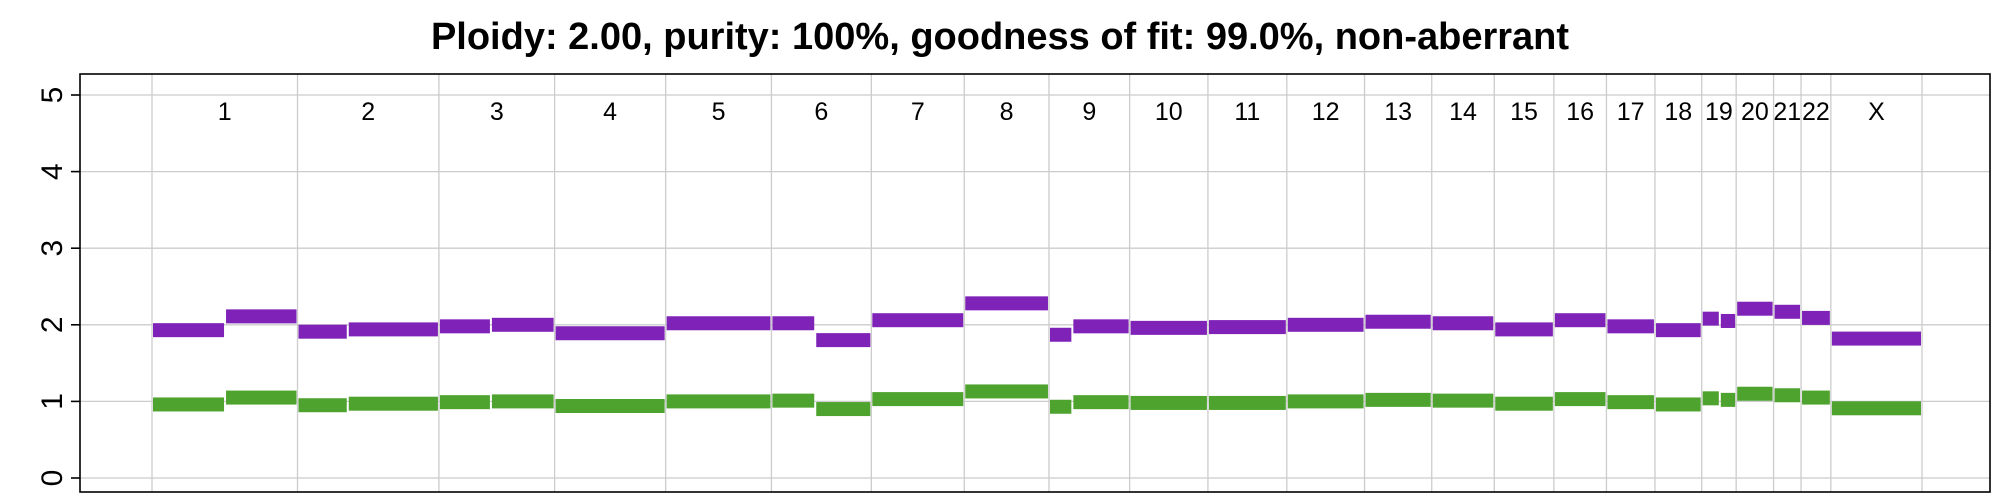 This screenshot has width=2000, height=500. I want to click on chromosome-label: 16, so click(1580, 112).